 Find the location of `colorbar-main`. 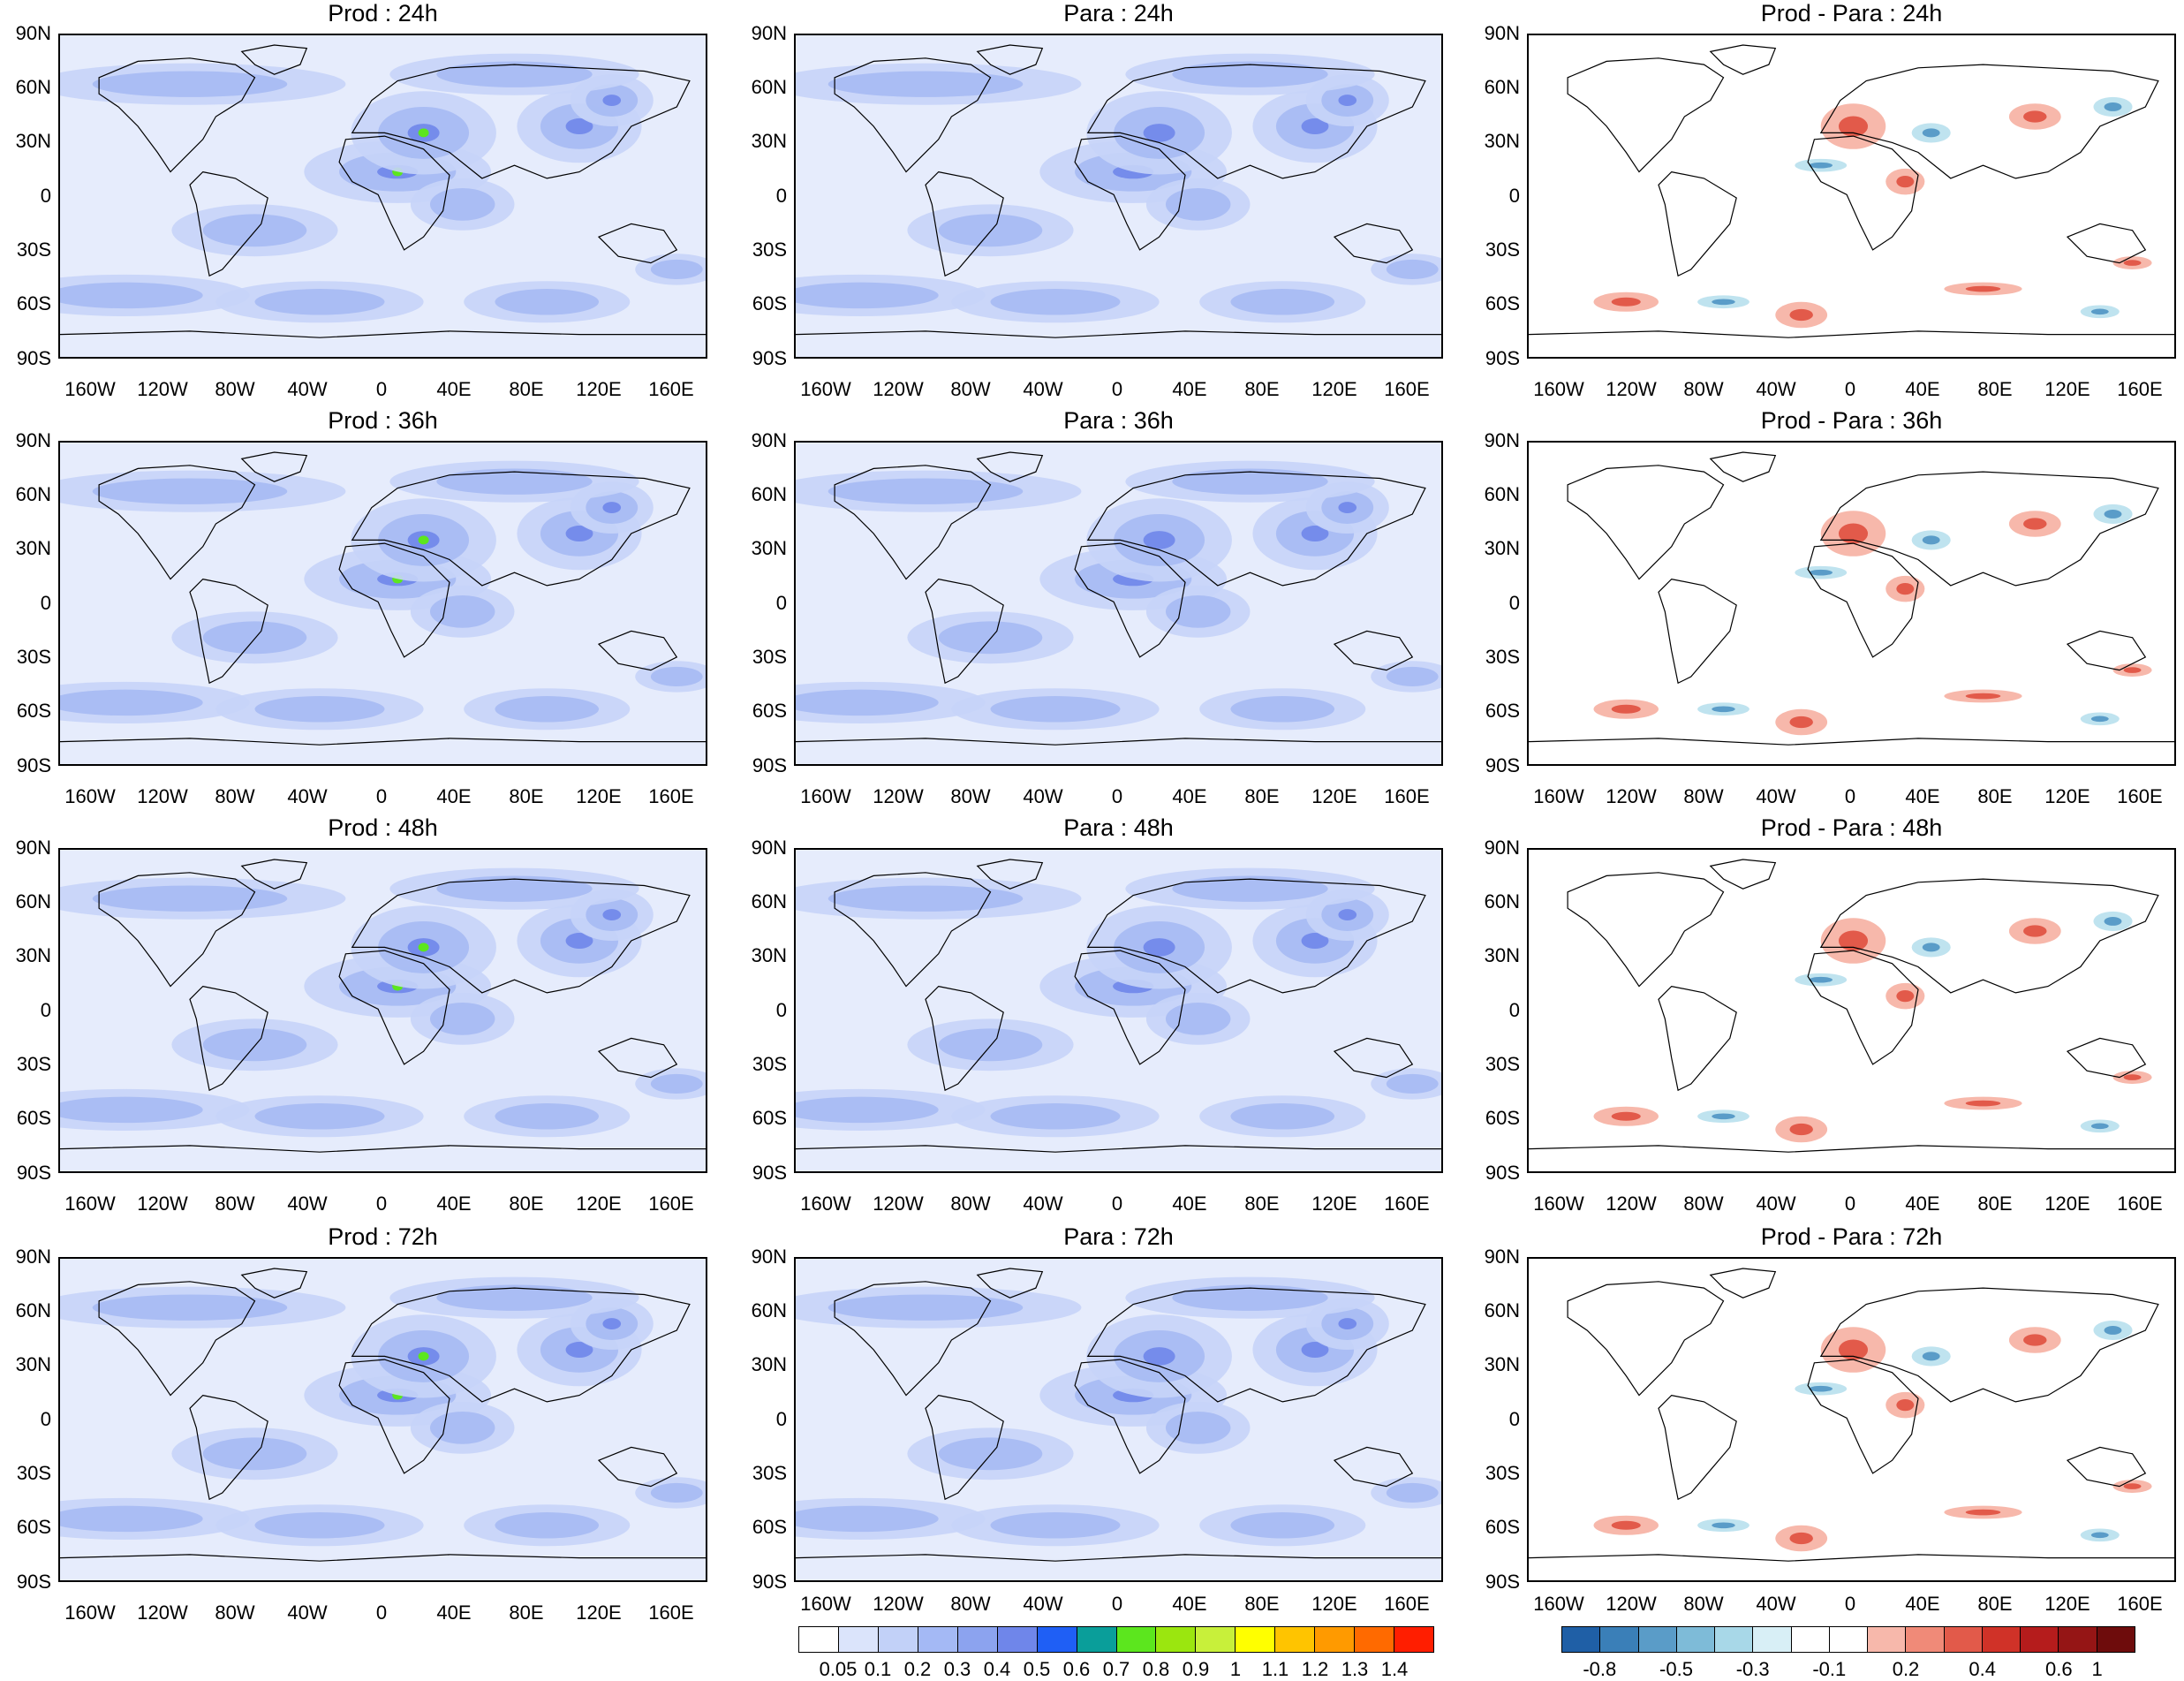

colorbar-main is located at coordinates (1116, 1639).